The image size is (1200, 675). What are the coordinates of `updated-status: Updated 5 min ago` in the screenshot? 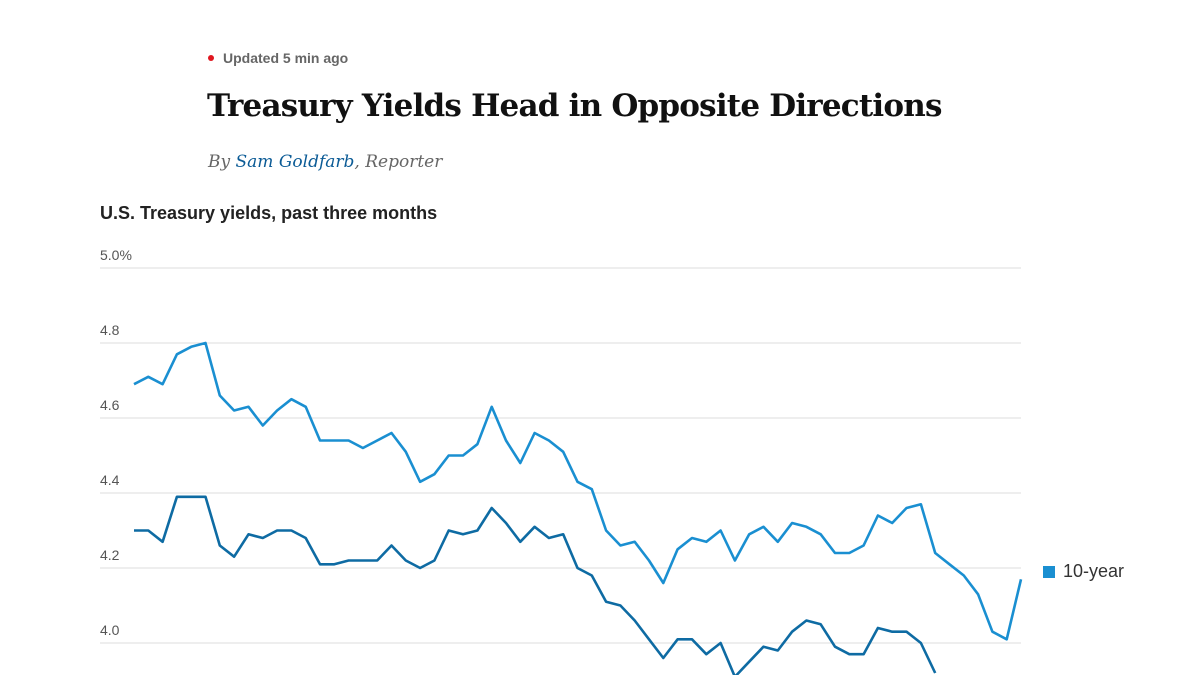 It's located at (278, 58).